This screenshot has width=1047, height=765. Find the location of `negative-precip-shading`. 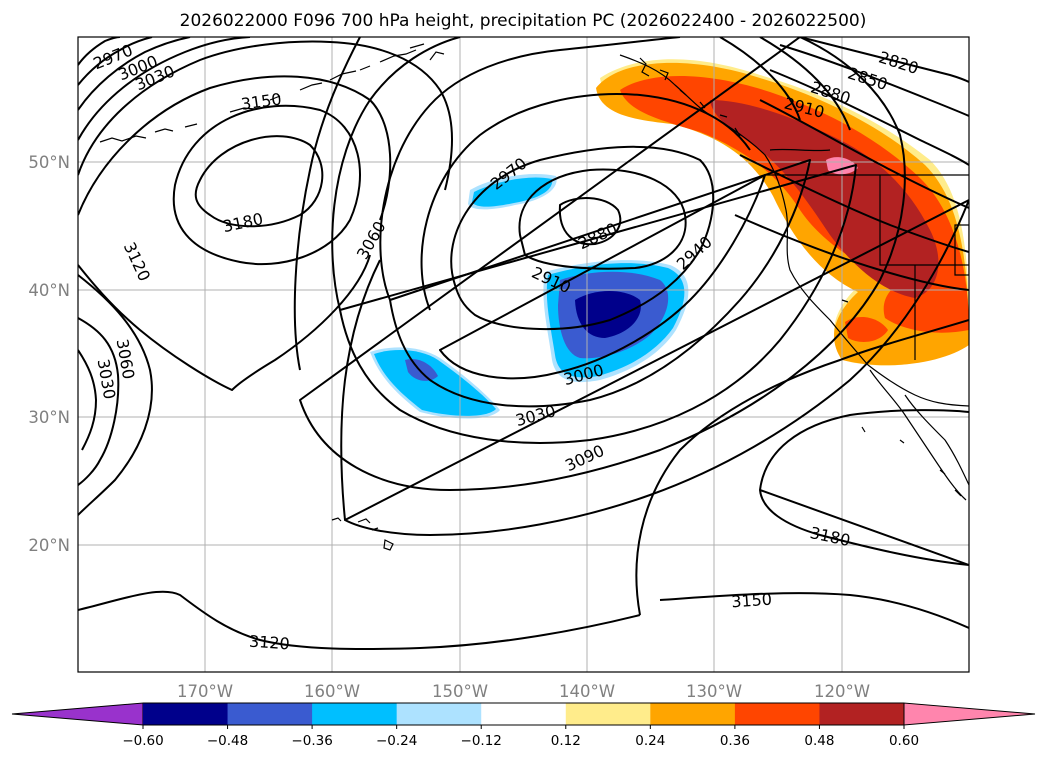

negative-precip-shading is located at coordinates (529, 296).